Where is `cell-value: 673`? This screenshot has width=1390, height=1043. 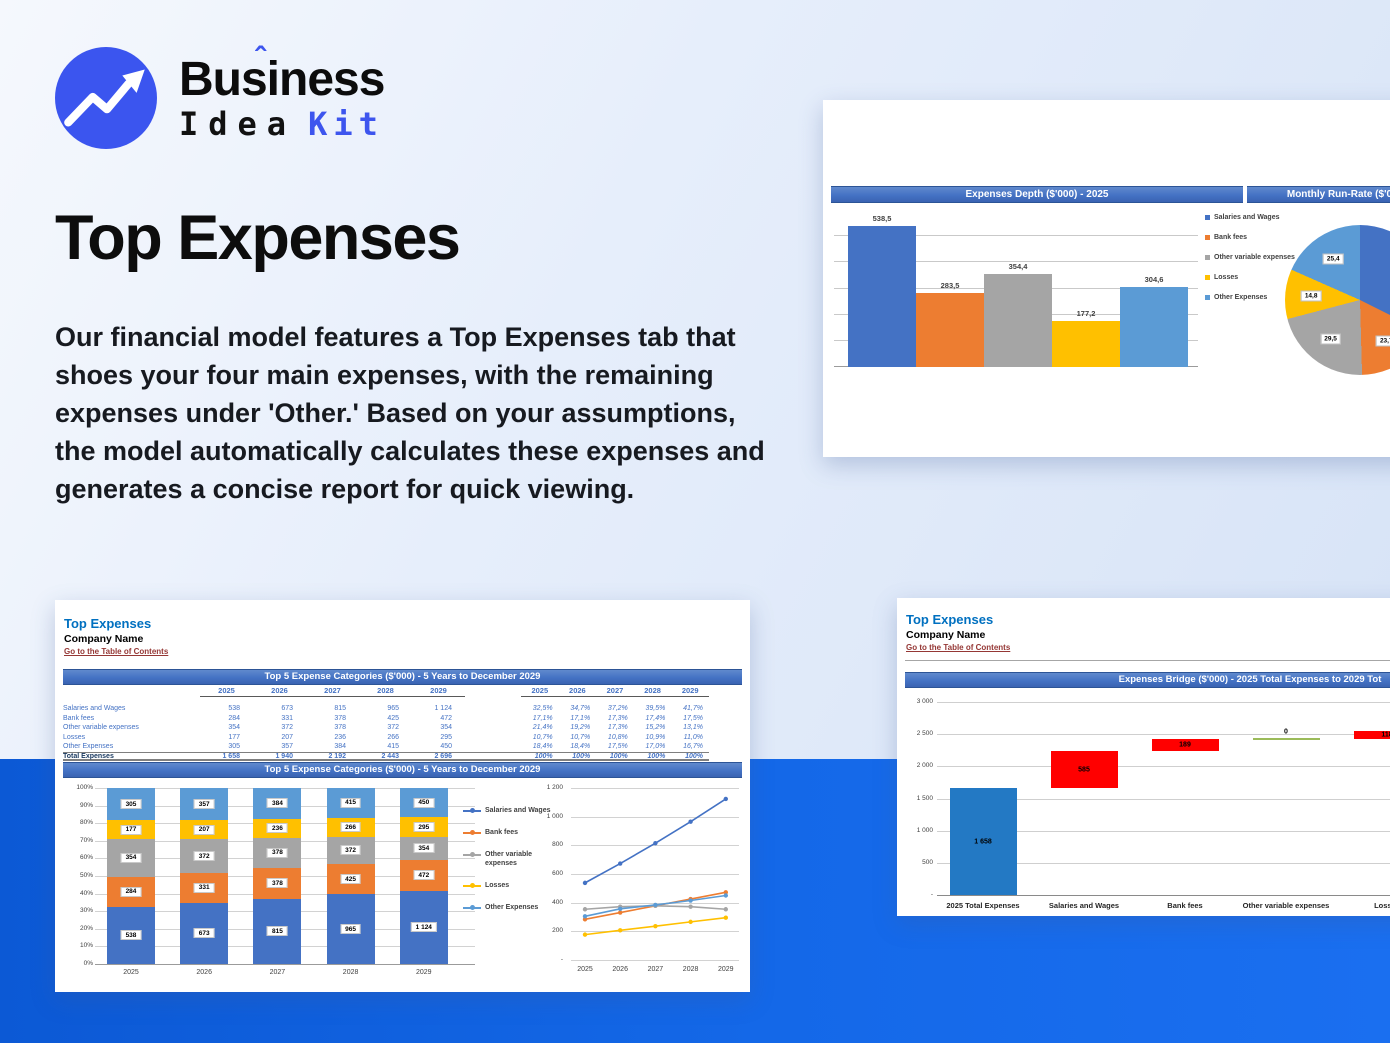 cell-value: 673 is located at coordinates (287, 709).